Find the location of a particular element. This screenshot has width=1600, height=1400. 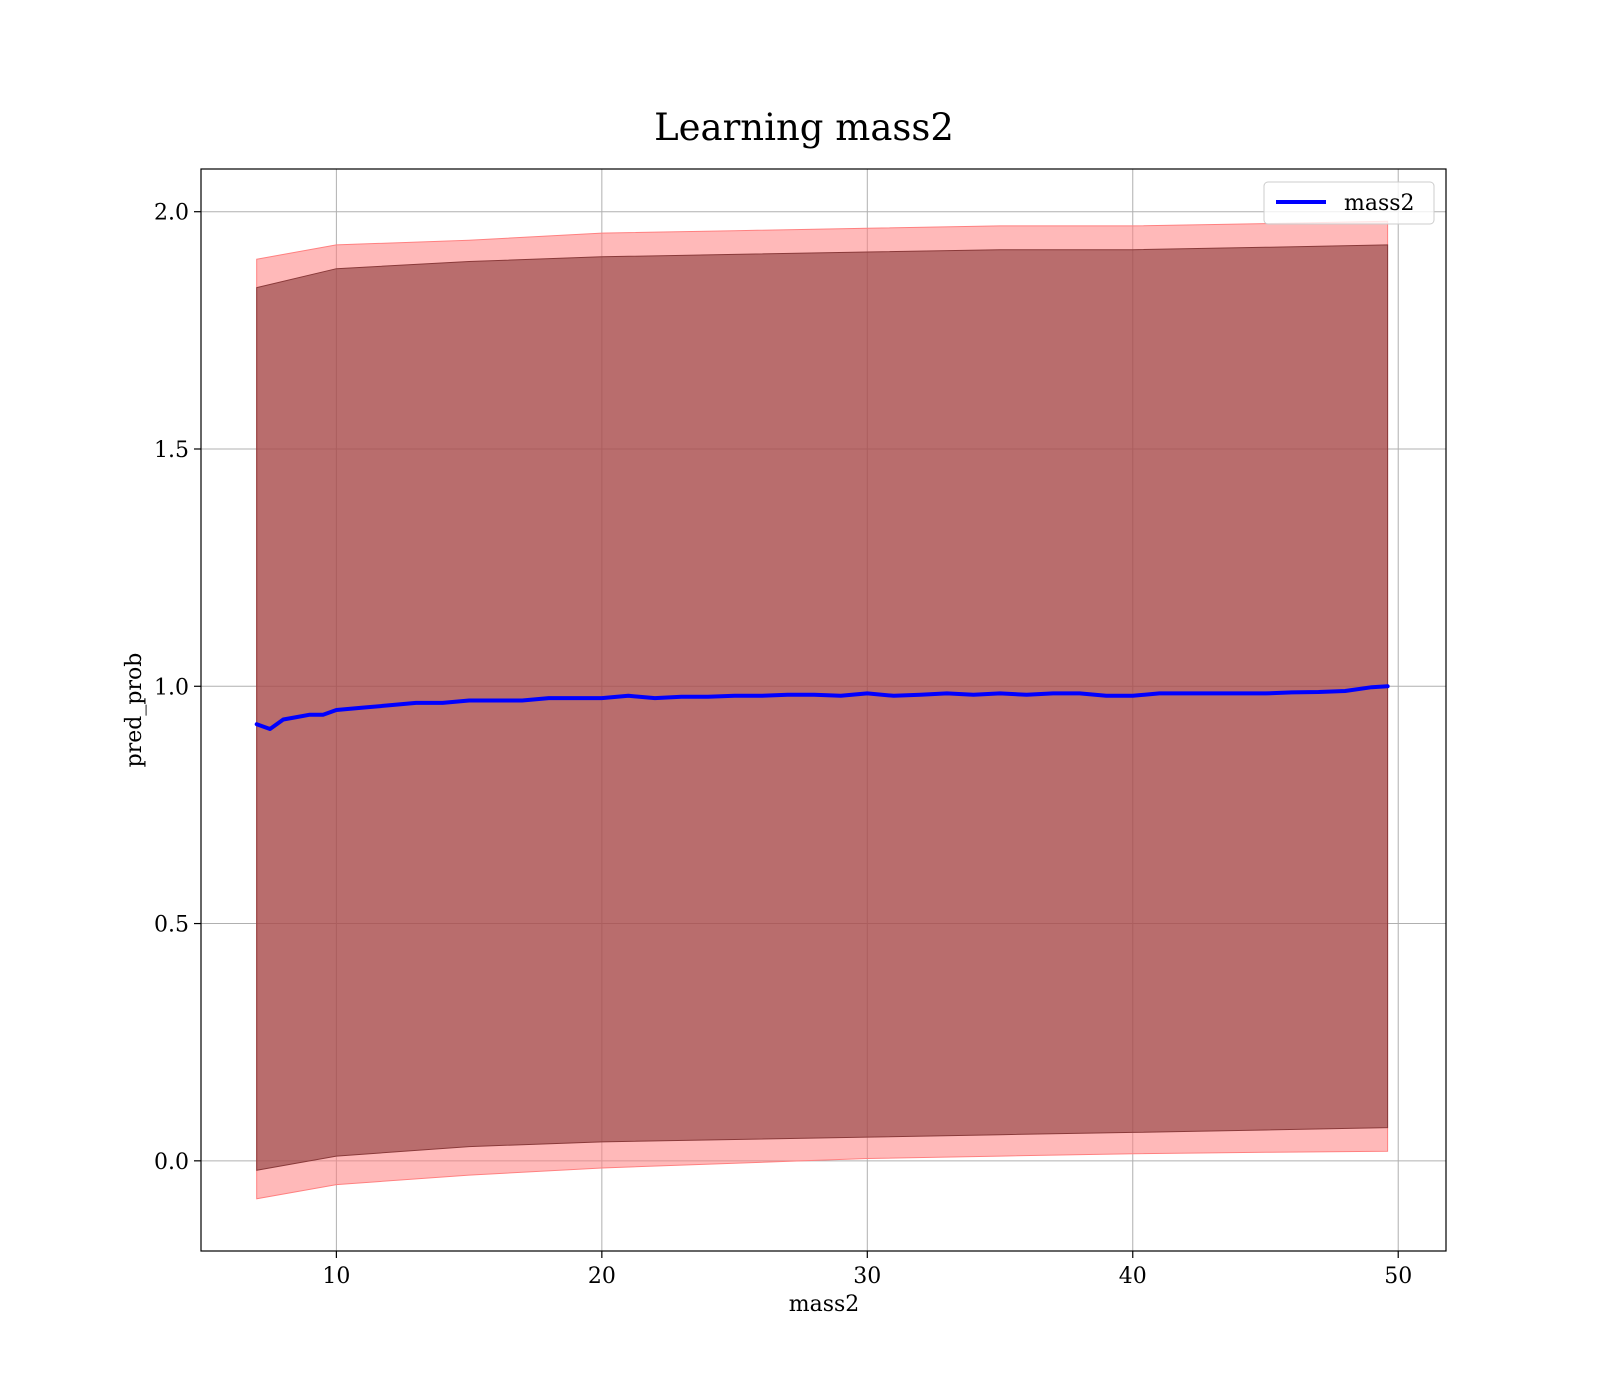

y-tick-label: 0.0 is located at coordinates (171, 1162).